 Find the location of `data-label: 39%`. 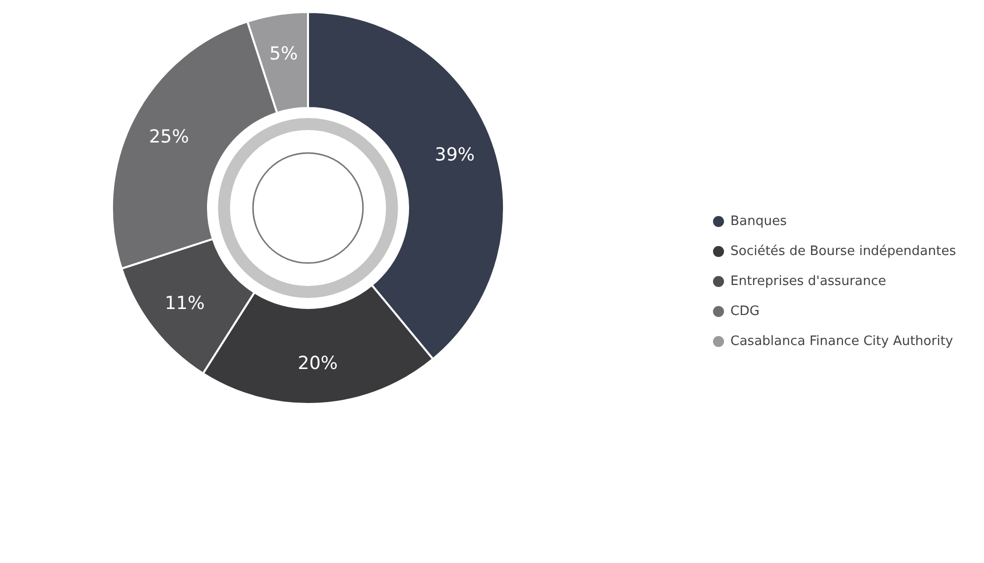

data-label: 39% is located at coordinates (454, 155).